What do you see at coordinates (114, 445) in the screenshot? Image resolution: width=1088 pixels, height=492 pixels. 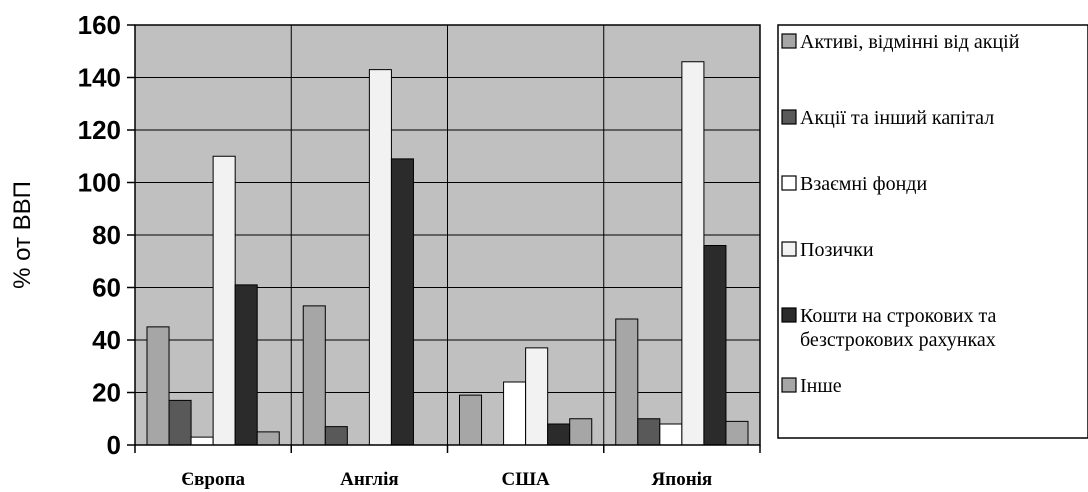 I see `y-tick-label: 0` at bounding box center [114, 445].